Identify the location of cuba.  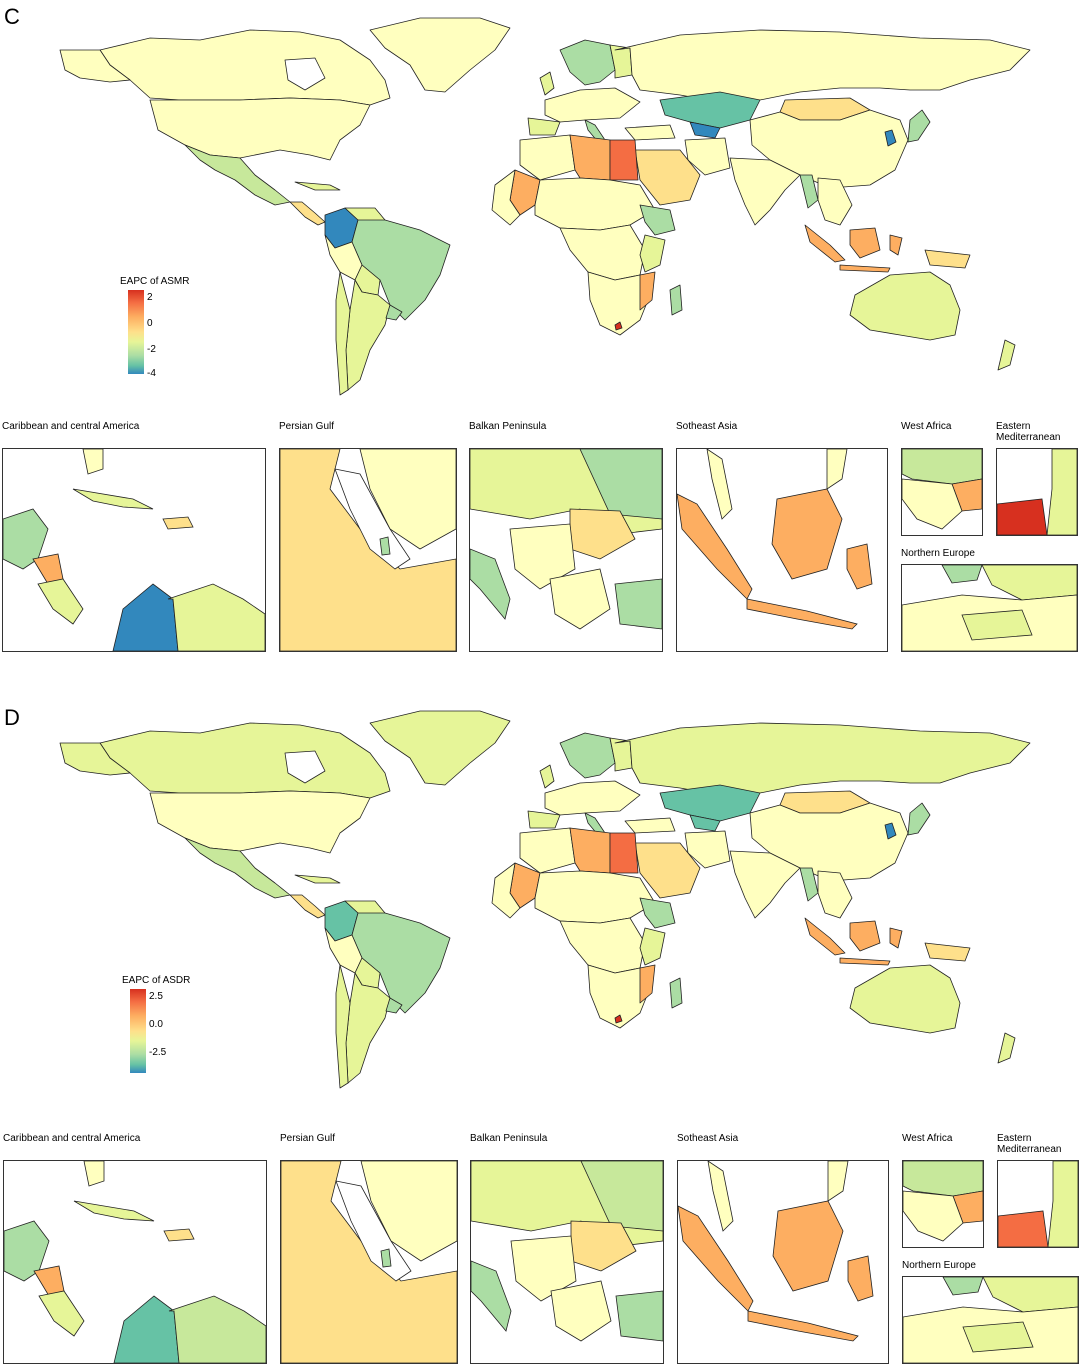
(317, 186).